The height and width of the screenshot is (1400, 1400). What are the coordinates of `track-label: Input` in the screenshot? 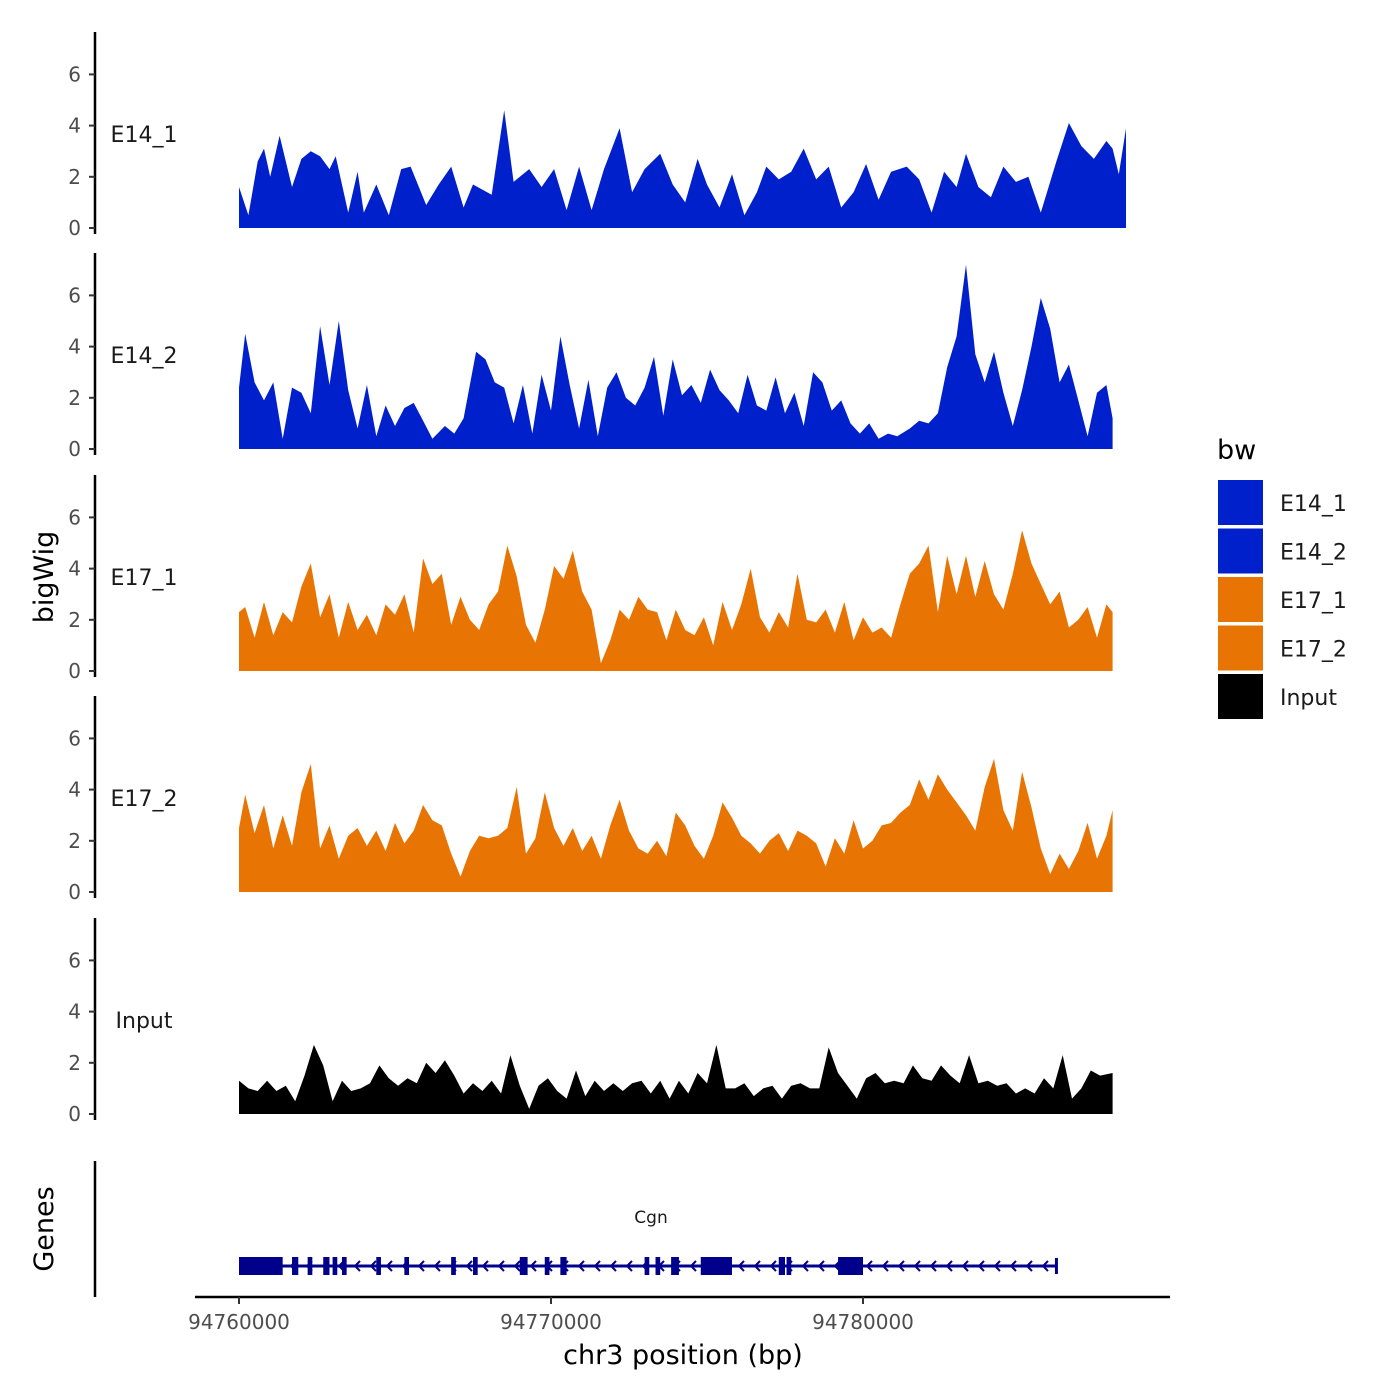 It's located at (144, 1021).